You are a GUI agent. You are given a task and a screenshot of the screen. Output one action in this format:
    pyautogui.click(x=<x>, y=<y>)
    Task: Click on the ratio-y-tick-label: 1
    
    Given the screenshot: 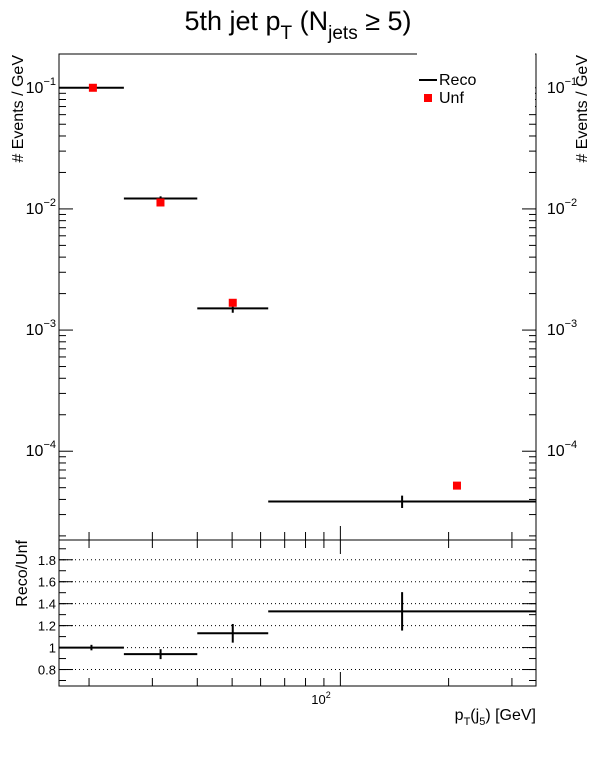 What is the action you would take?
    pyautogui.click(x=52, y=648)
    